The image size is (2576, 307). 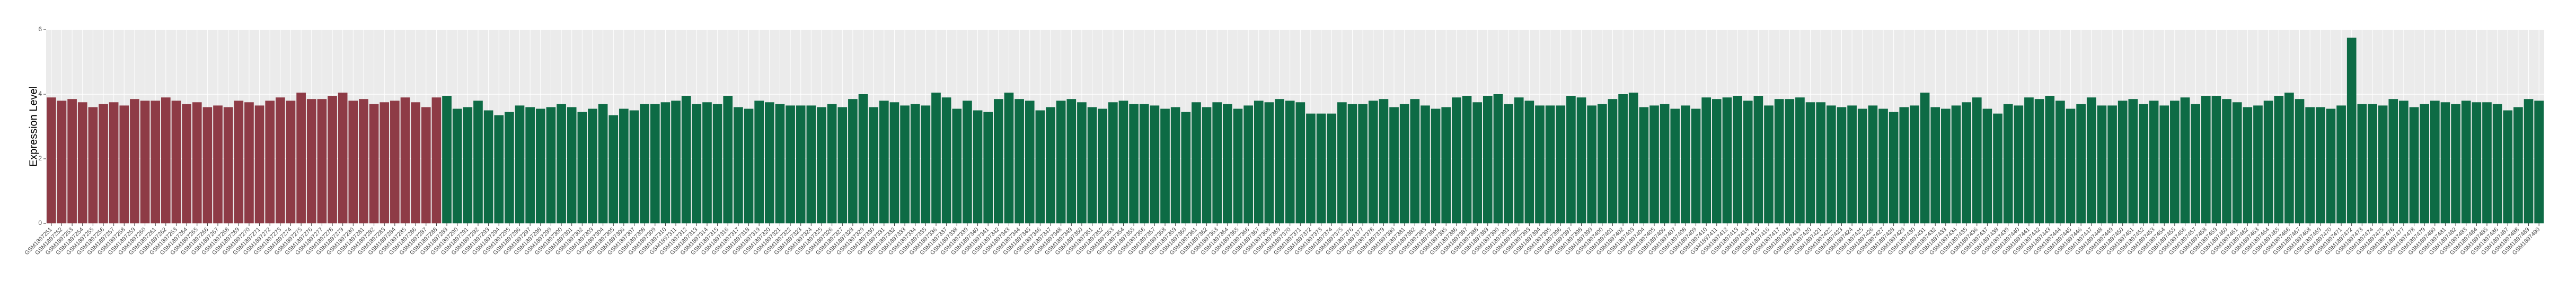 I want to click on y-axis-label: Expression Level, so click(x=33, y=126).